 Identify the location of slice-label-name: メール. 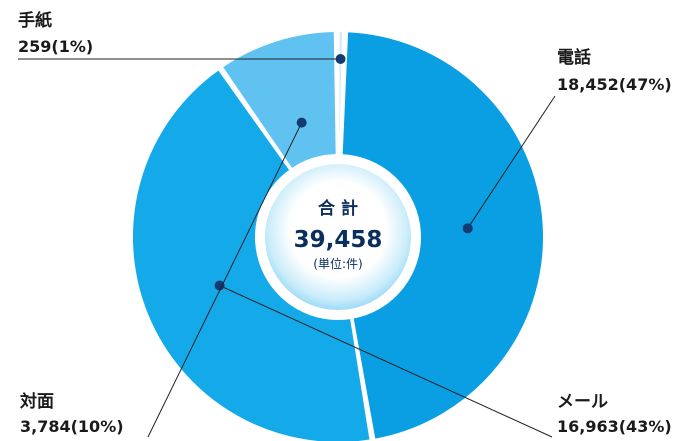
(582, 402).